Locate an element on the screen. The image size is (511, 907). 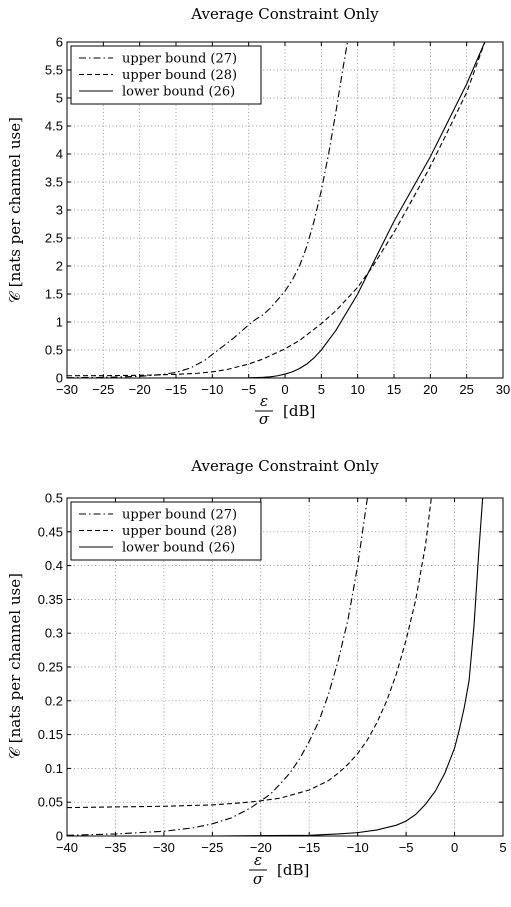
y-tick-label: 1 is located at coordinates (59, 322).